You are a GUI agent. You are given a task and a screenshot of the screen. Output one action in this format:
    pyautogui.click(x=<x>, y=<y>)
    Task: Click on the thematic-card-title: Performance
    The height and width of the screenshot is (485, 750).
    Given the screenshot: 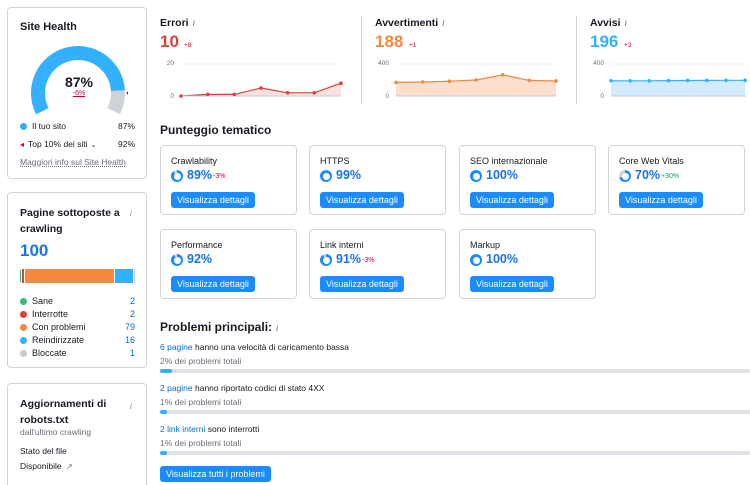 What is the action you would take?
    pyautogui.click(x=197, y=245)
    